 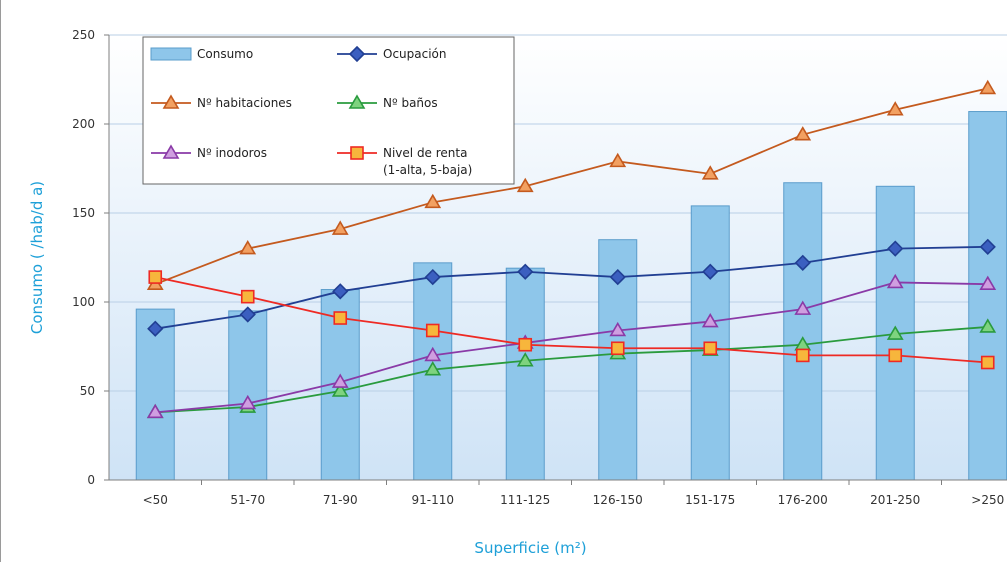 What do you see at coordinates (404, 161) in the screenshot?
I see `legend-item: Nivel de renta (1-alta, 5-baja)` at bounding box center [404, 161].